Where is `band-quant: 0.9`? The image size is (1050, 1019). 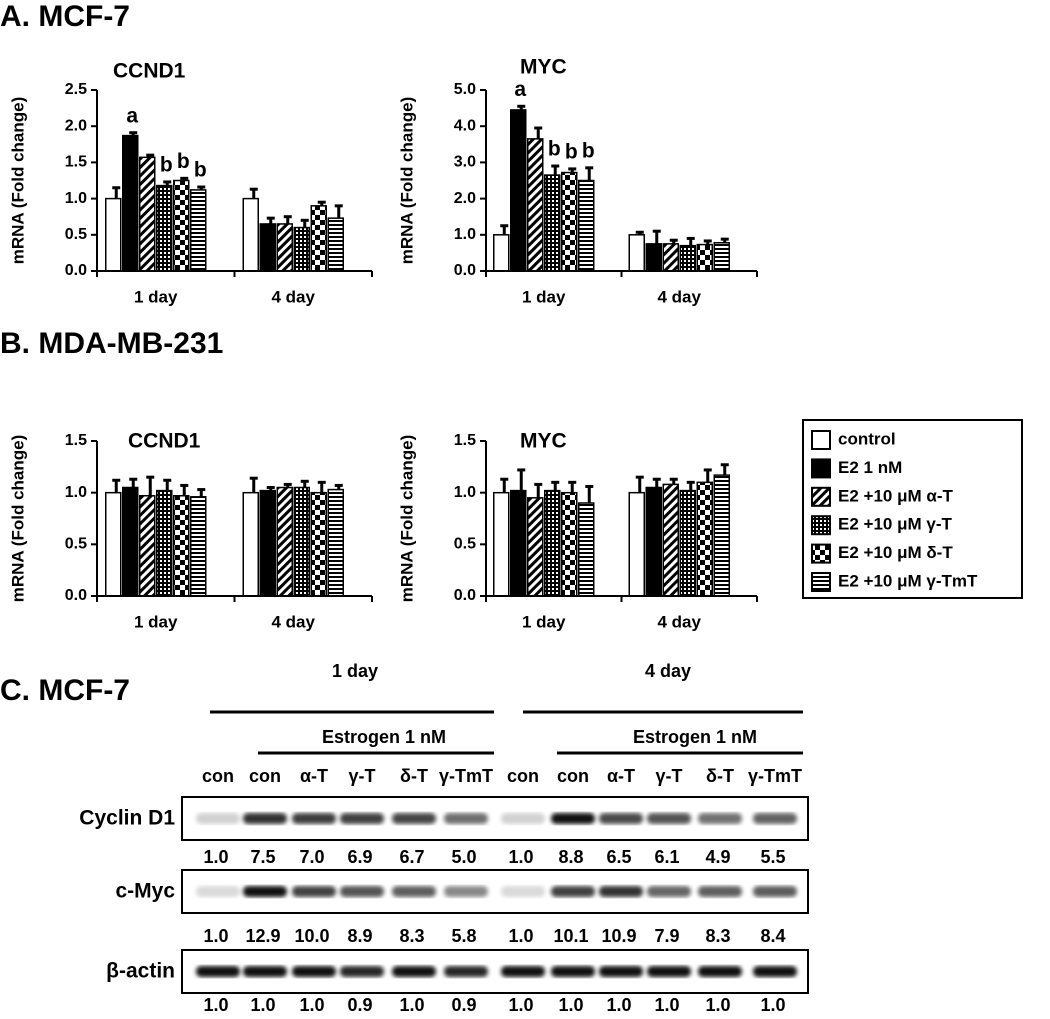
band-quant: 0.9 is located at coordinates (463, 1005).